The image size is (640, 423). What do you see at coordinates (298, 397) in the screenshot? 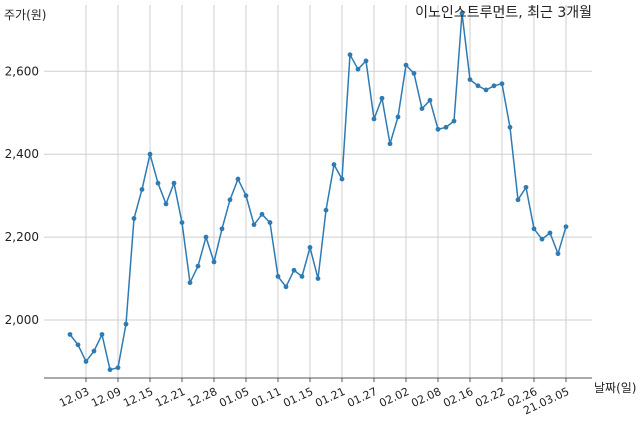
I see `x-tick-label: 01.15` at bounding box center [298, 397].